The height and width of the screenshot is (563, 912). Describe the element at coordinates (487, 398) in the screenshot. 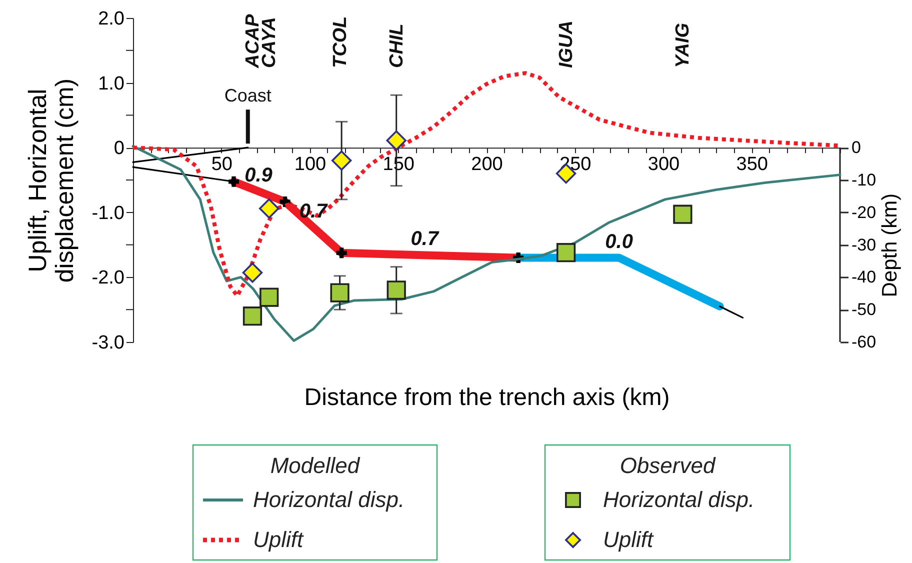

I see `x-axis-title: Distance from the trench axis (km)` at that location.